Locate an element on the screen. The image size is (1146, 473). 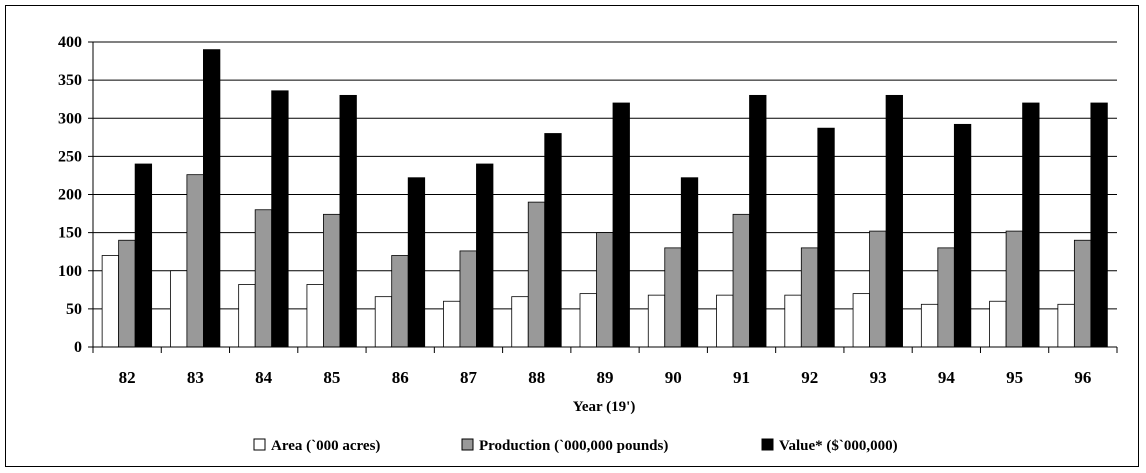
legend-item: Area (`000 acres) is located at coordinates (316, 446).